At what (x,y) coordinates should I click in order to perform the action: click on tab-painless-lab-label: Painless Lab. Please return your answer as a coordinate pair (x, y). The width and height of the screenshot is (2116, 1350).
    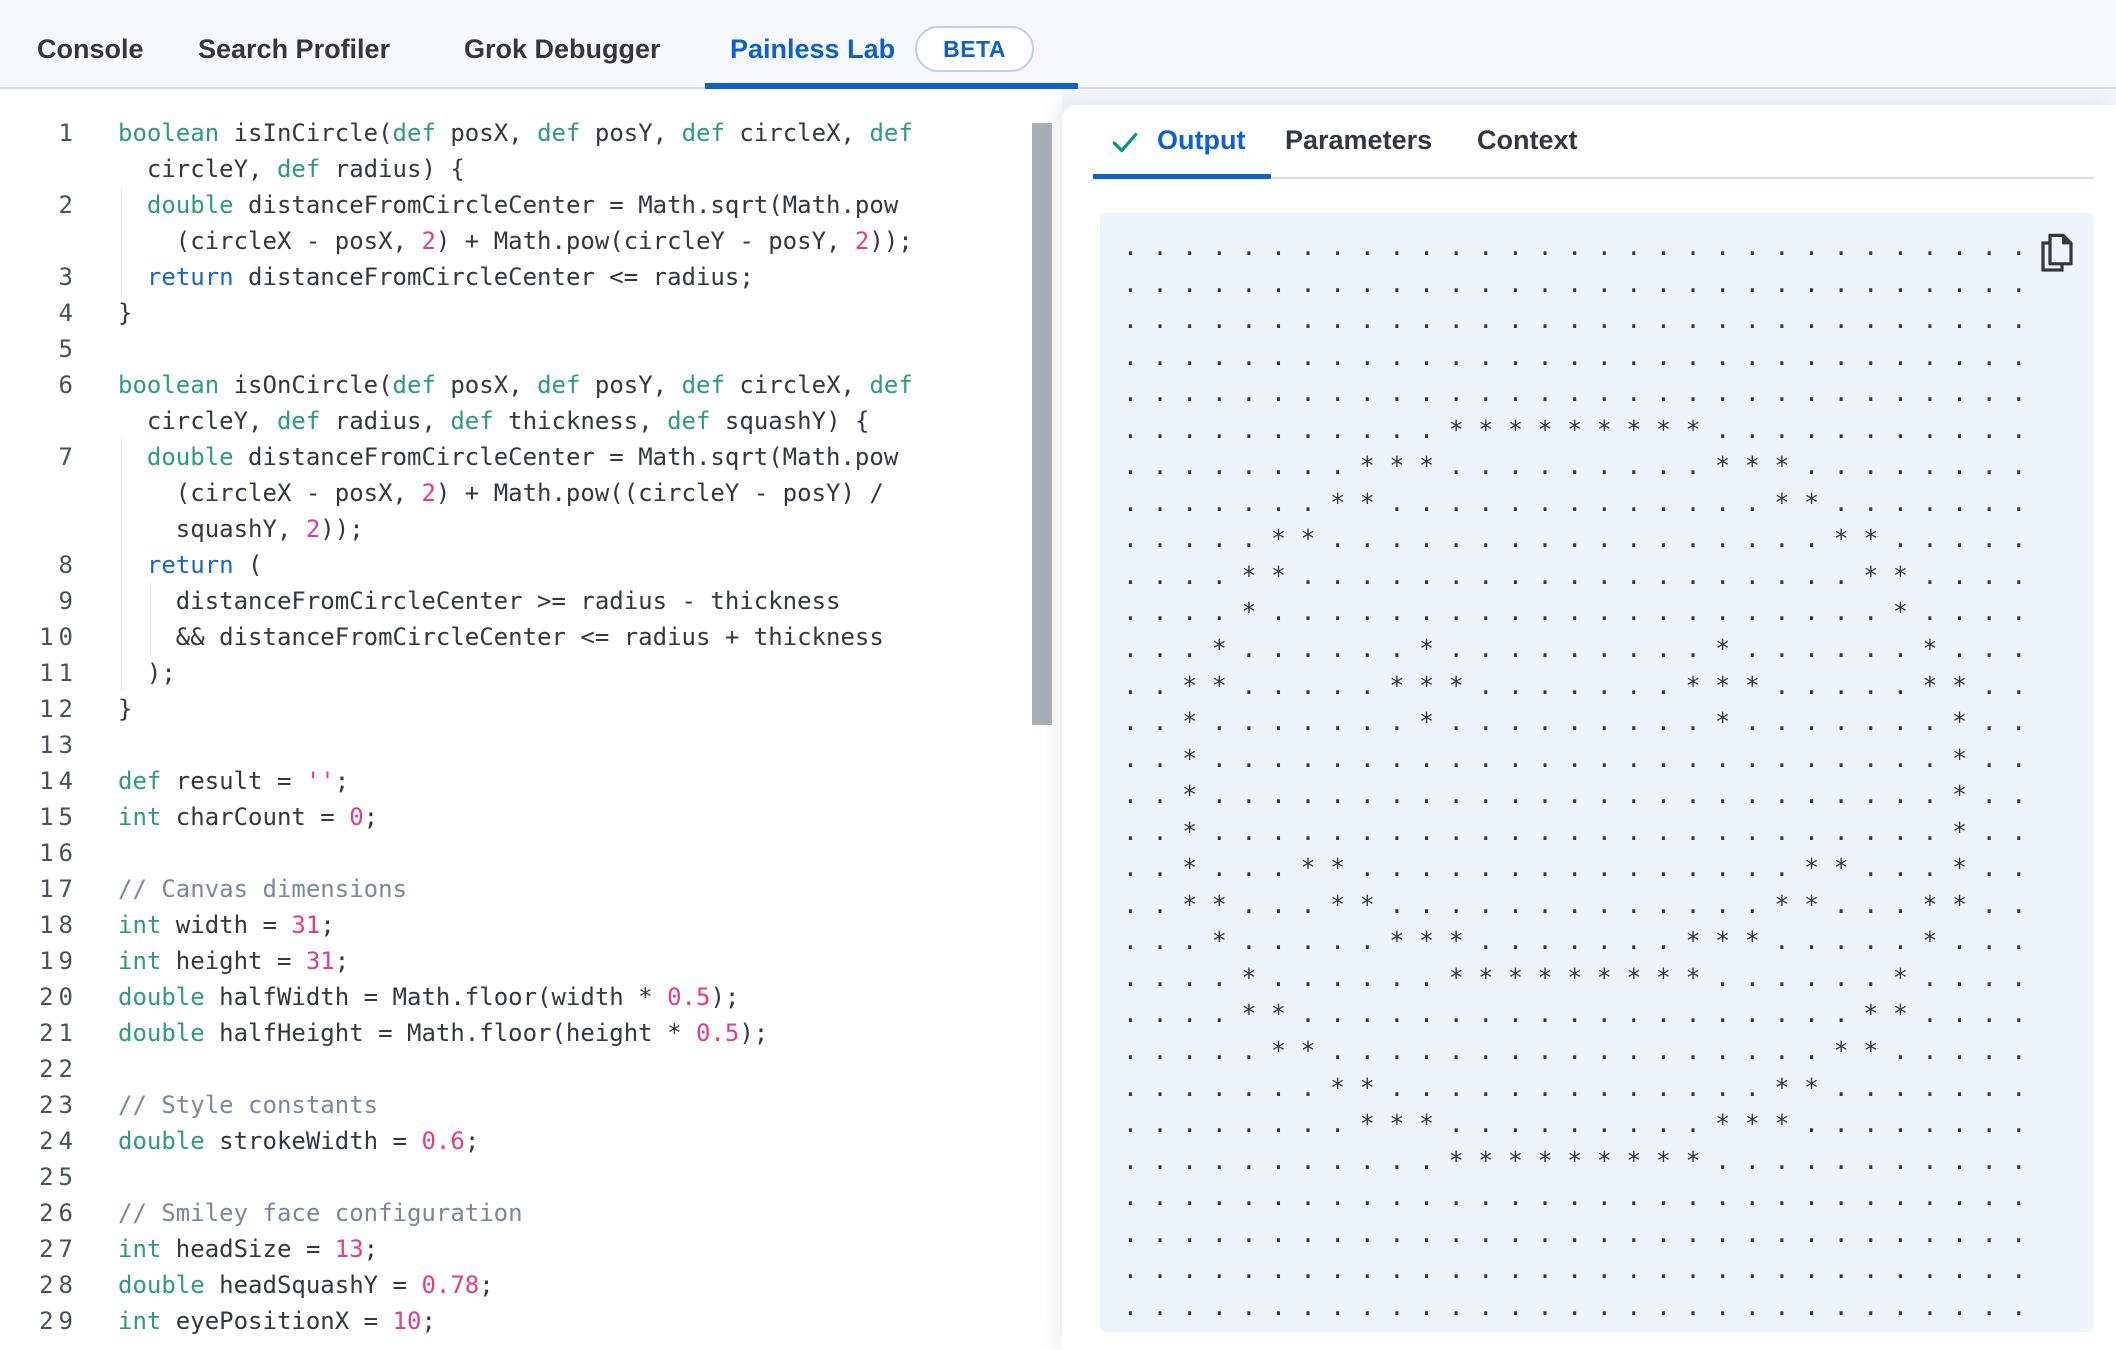
    Looking at the image, I should click on (813, 48).